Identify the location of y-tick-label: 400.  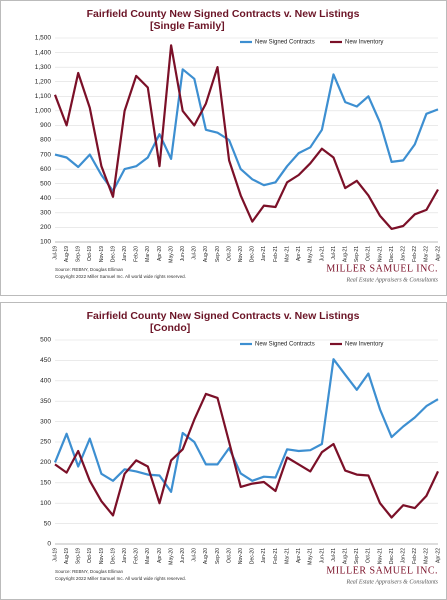
(45, 381).